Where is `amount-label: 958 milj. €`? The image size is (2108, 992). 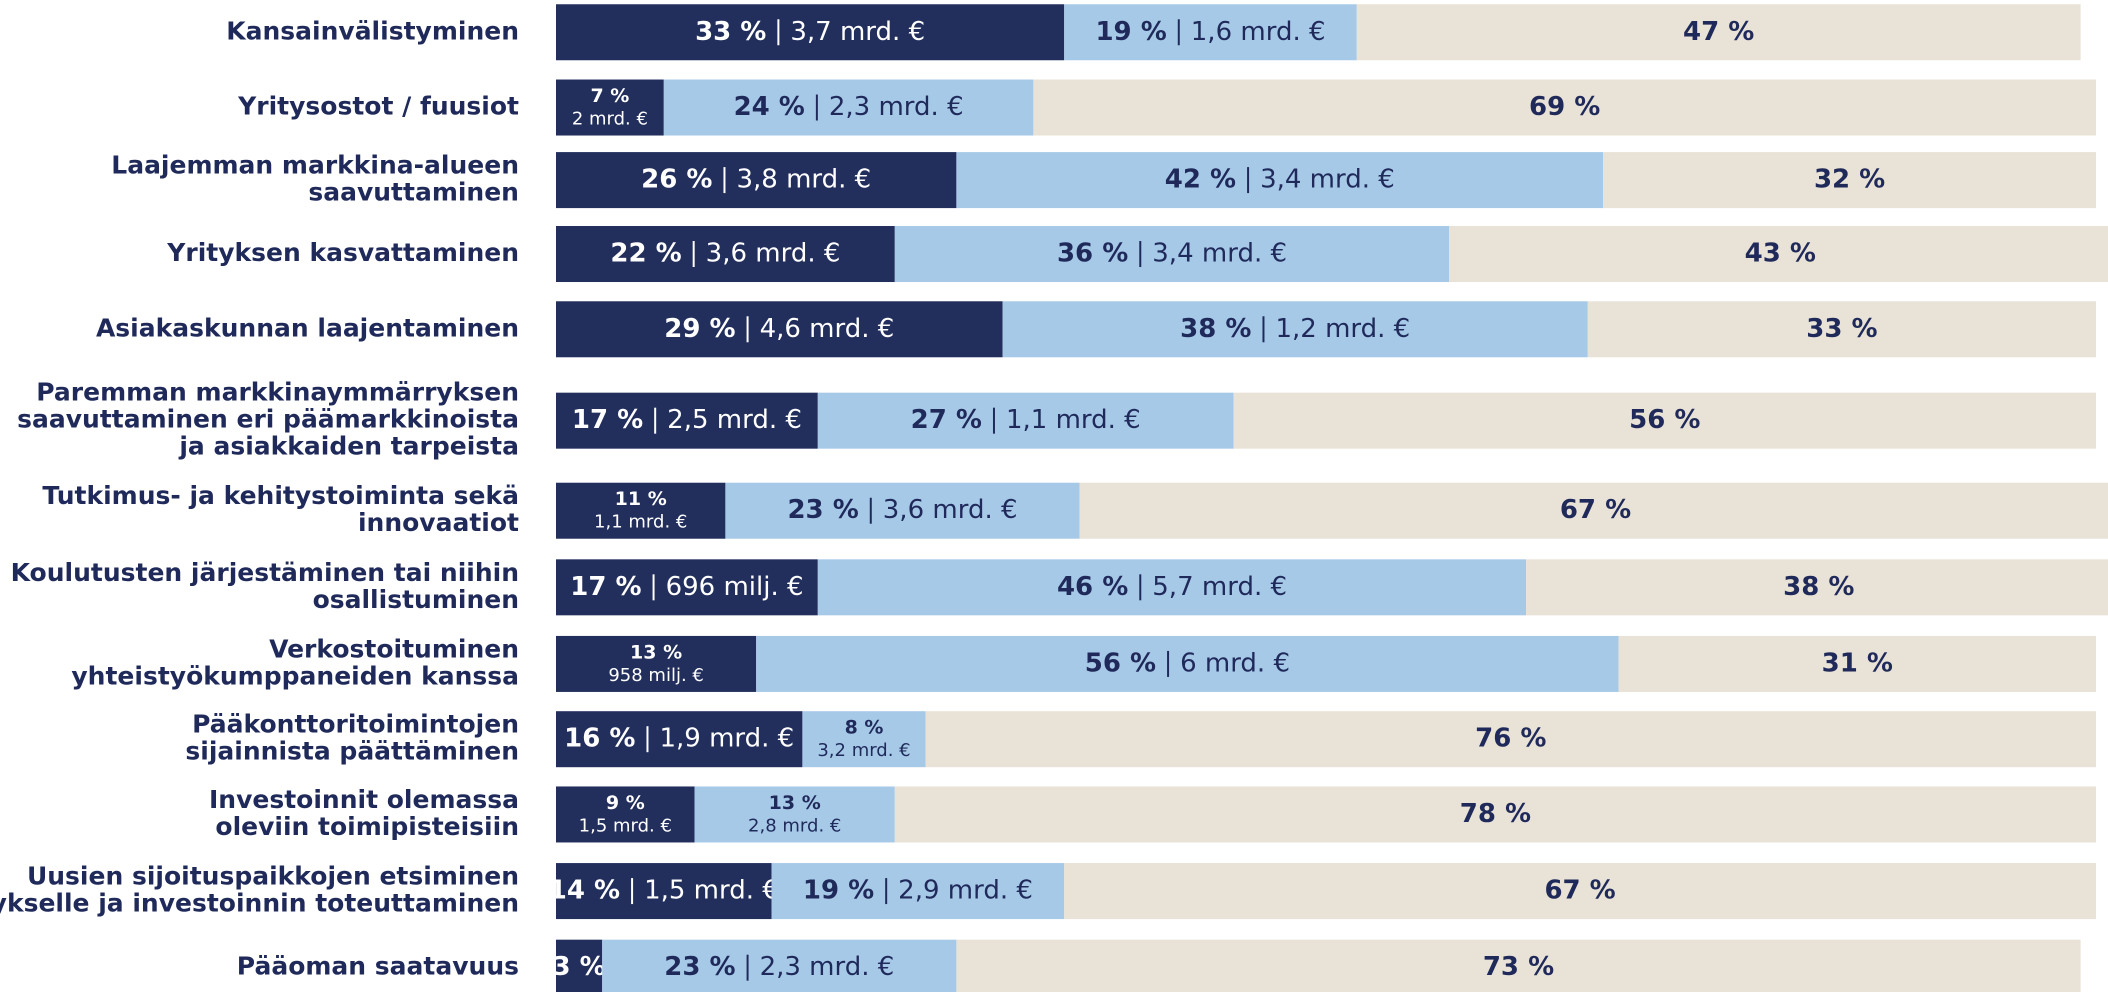 amount-label: 958 milj. € is located at coordinates (656, 675).